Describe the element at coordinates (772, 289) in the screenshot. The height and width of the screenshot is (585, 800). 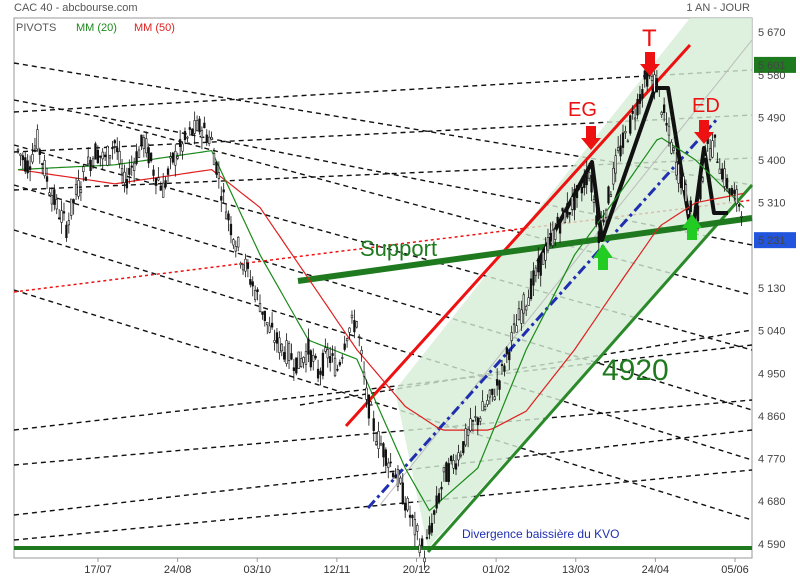
I see `y-tick-label: 5 130` at that location.